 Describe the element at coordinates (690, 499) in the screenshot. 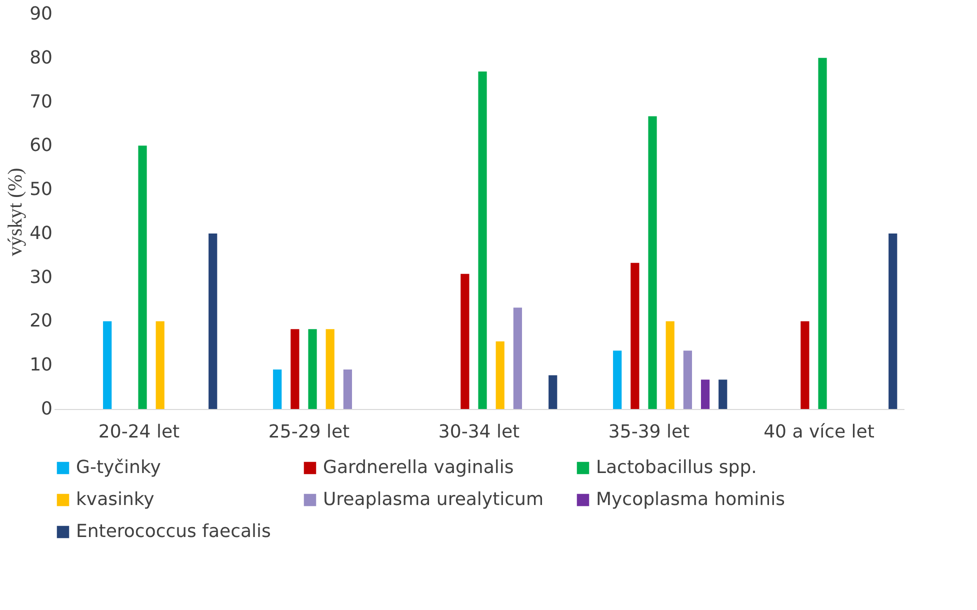

I see `legend-label: Mycoplasma hominis` at that location.